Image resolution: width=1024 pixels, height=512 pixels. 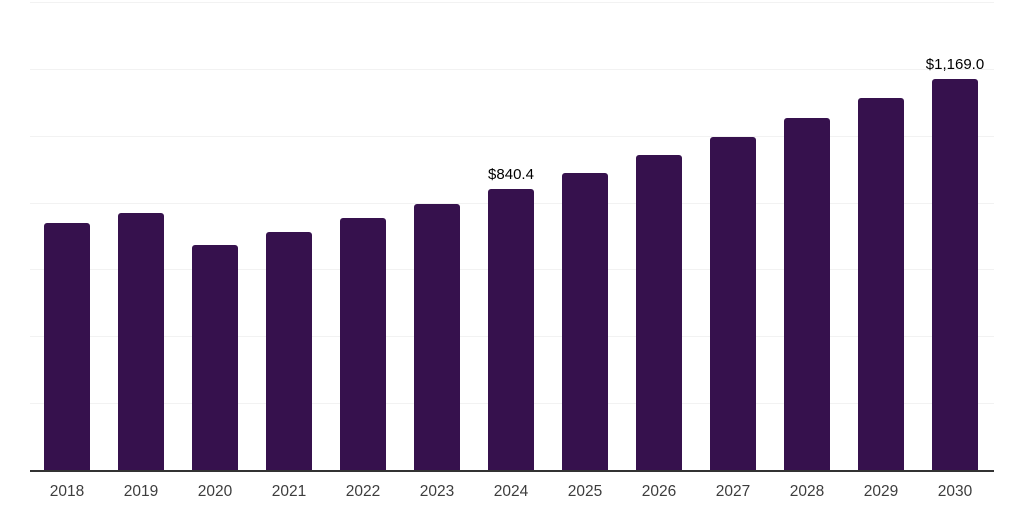 What do you see at coordinates (733, 491) in the screenshot?
I see `x-axis-label-2027: 2027` at bounding box center [733, 491].